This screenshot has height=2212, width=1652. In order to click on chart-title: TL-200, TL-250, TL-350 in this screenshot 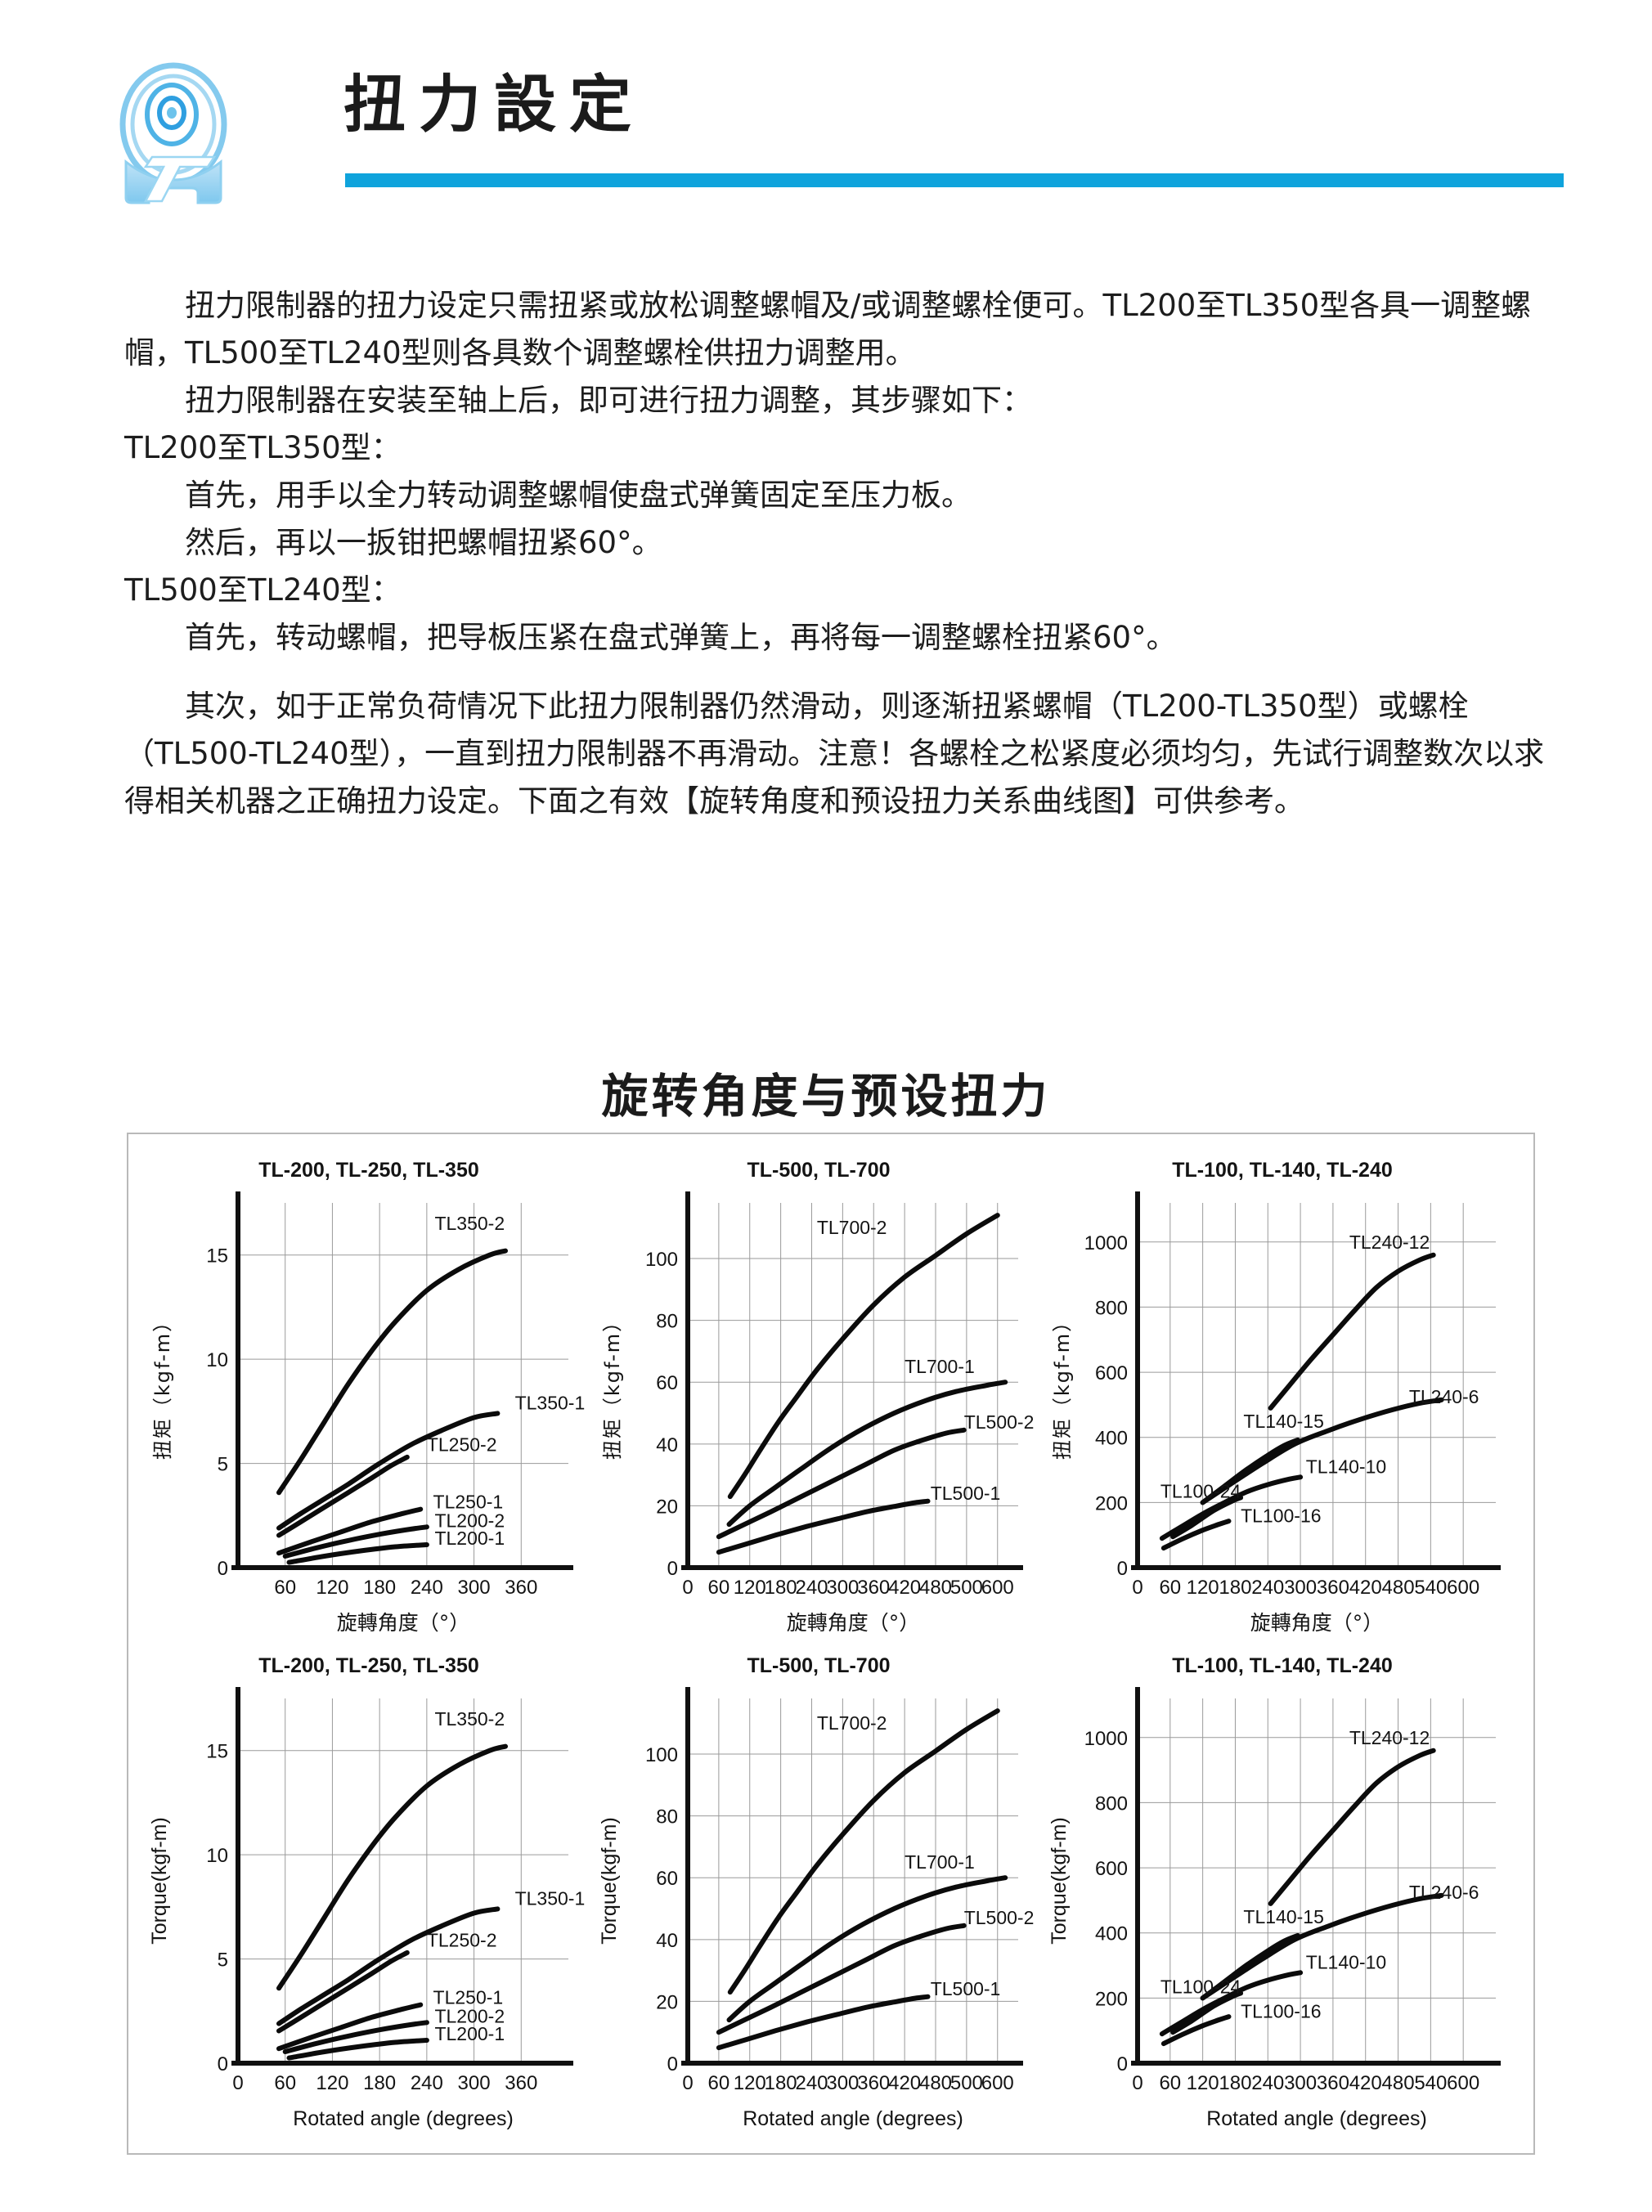, I will do `click(368, 1665)`.